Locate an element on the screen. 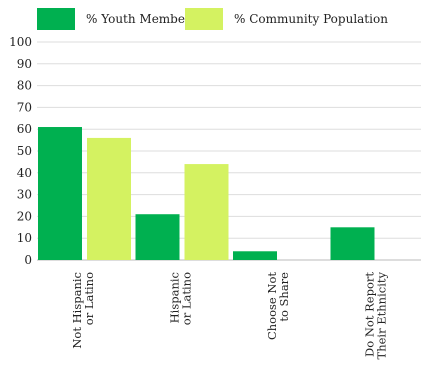 Image resolution: width=421 pixels, height=366 pixels. x-tick-label-4: Do Not ReportTheir Ethnicity is located at coordinates (376, 316).